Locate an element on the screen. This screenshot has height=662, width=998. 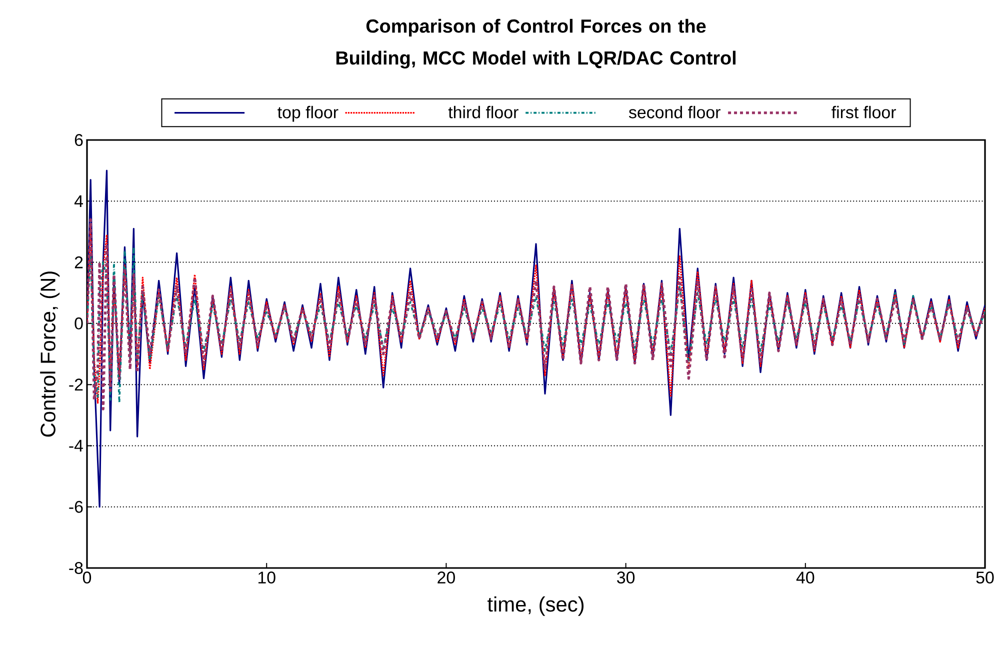
x-tick-label: 0 is located at coordinates (87, 578).